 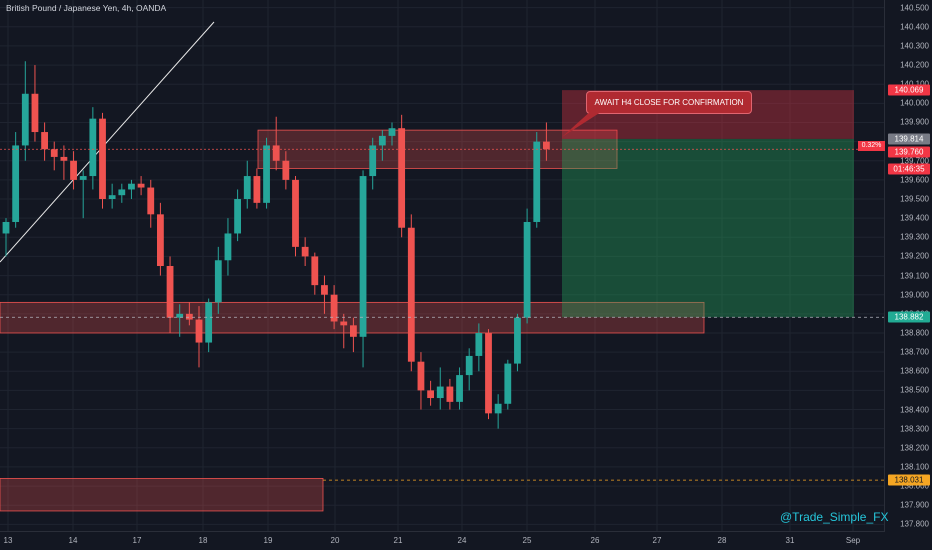 What do you see at coordinates (203, 540) in the screenshot?
I see `date-tick-label: 18` at bounding box center [203, 540].